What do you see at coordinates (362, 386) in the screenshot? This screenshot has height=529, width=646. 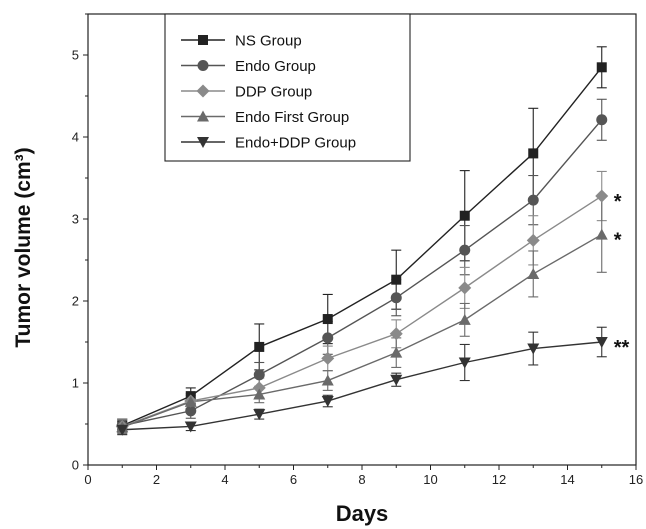 I see `series-line` at bounding box center [362, 386].